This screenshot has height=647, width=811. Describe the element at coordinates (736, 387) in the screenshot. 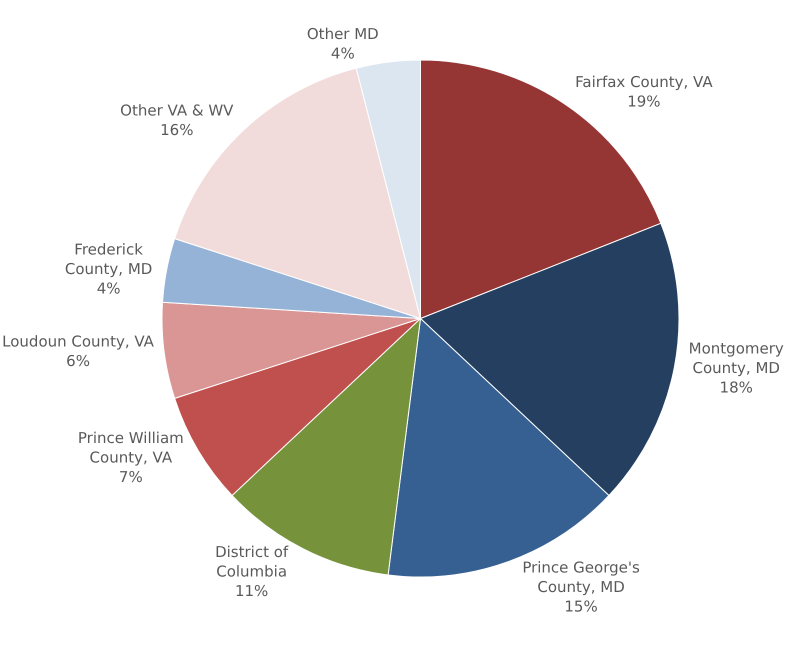

I see `data-label: 18%` at that location.